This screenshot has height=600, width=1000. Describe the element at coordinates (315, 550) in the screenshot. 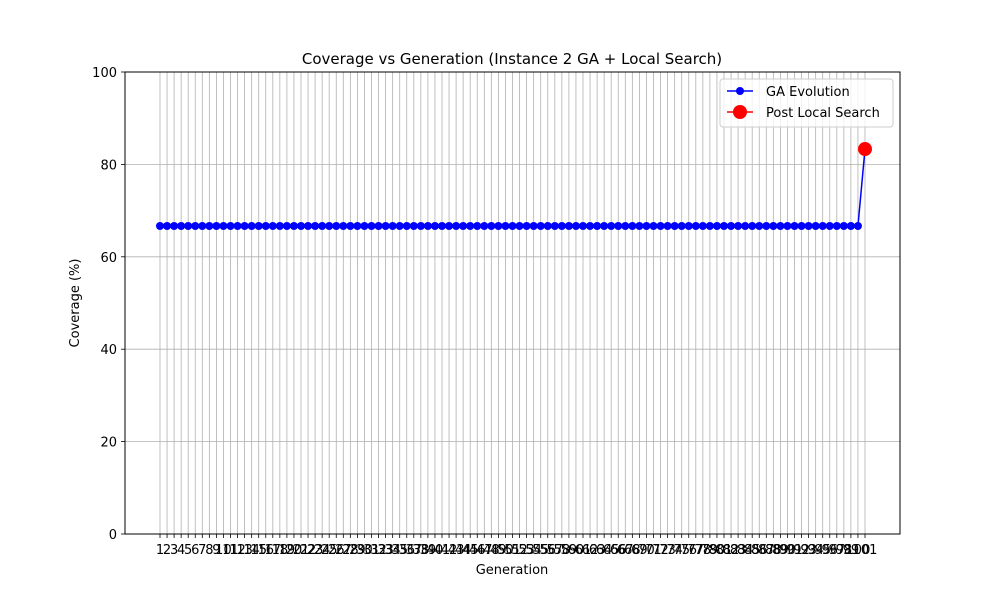

I see `x-tick-label: 23` at that location.